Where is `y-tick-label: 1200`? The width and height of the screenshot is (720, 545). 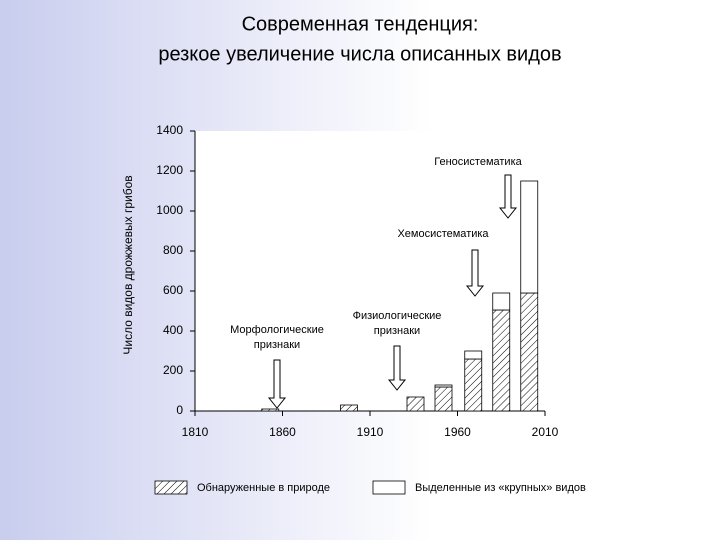
y-tick-label: 1200 is located at coordinates (169, 170).